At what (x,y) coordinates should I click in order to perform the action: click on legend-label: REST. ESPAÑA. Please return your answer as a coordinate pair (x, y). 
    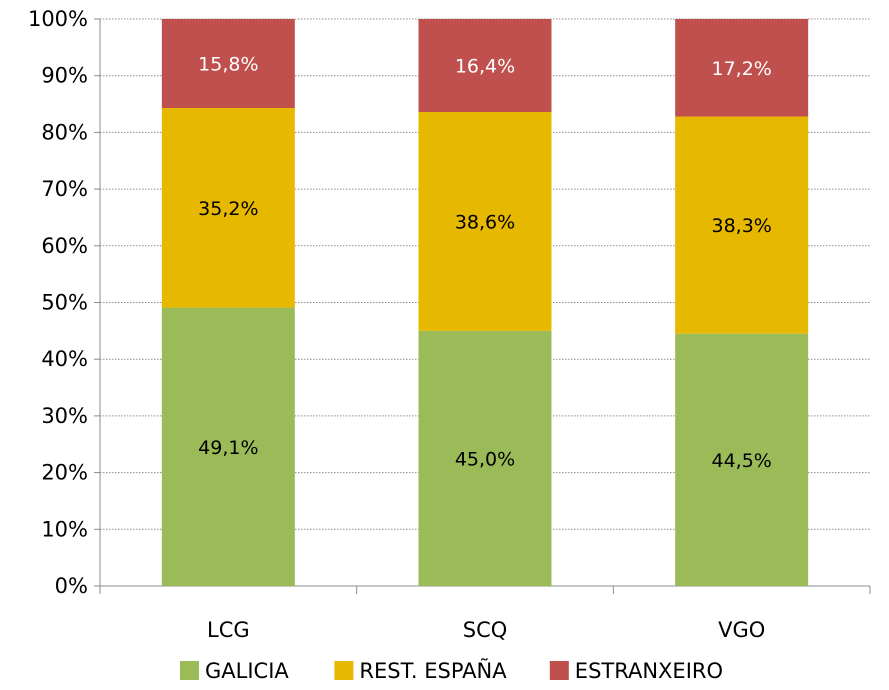
    Looking at the image, I should click on (433, 670).